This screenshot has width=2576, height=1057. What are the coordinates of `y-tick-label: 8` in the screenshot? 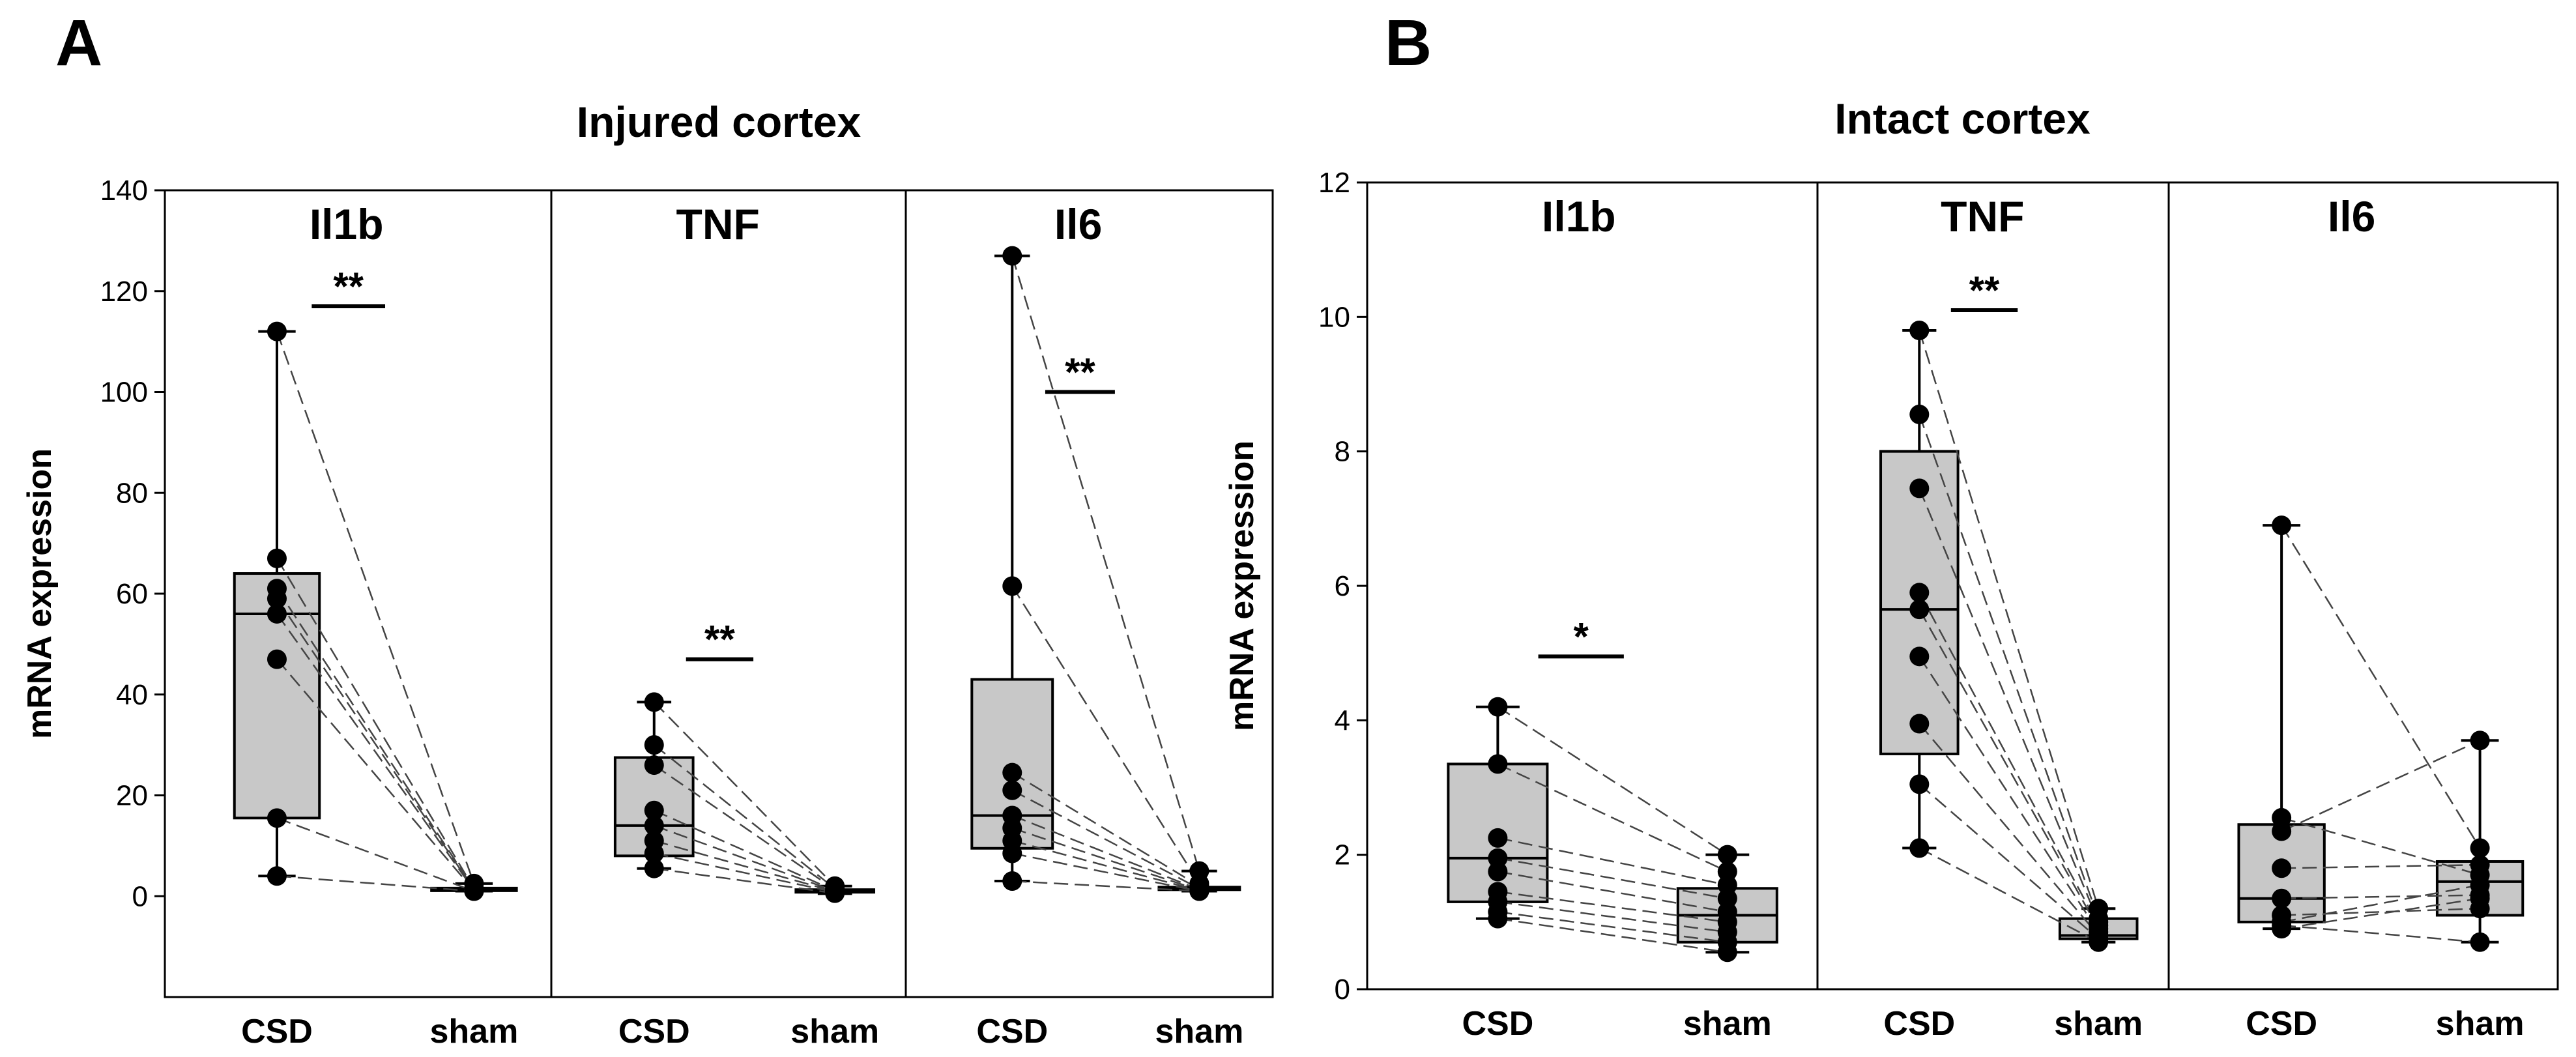 It's located at (1342, 452).